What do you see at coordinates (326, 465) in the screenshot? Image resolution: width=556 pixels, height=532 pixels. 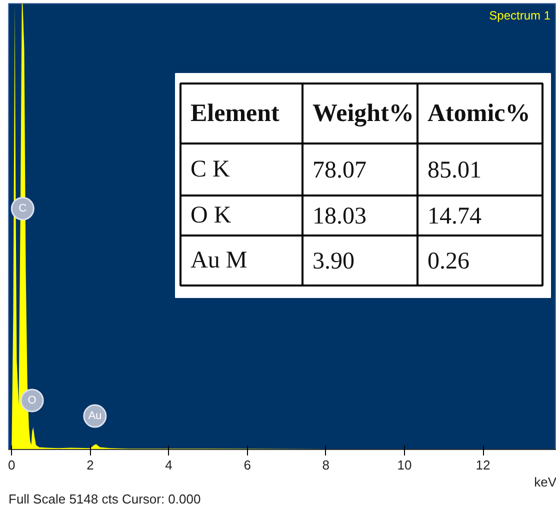 I see `x-tick-label: 8` at bounding box center [326, 465].